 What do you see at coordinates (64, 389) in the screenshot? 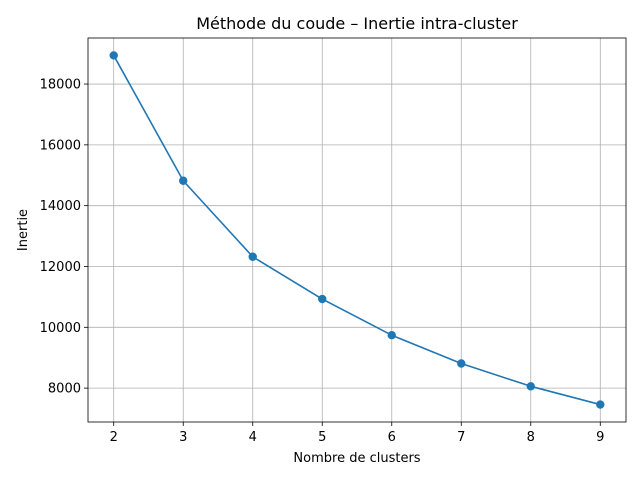
I see `y-tick-label: 8000` at bounding box center [64, 389].